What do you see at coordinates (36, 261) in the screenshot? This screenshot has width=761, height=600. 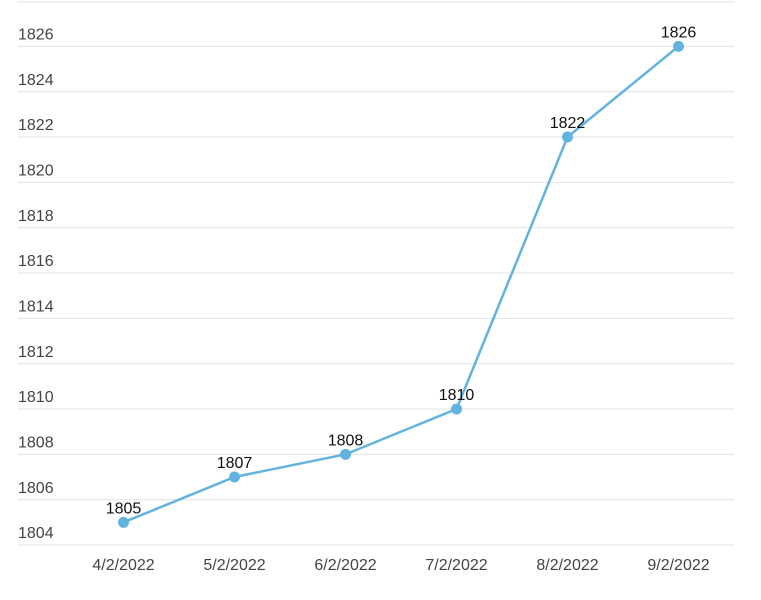 I see `y-tick-label: 1816` at bounding box center [36, 261].